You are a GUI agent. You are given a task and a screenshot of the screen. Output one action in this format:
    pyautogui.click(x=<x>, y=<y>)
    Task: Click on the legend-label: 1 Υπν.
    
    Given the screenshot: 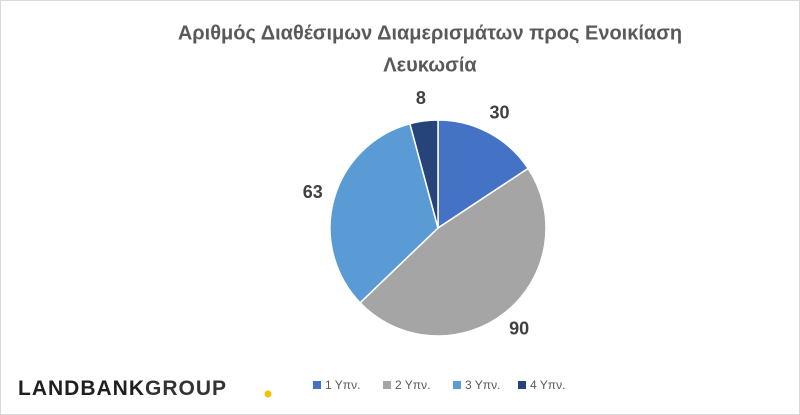 What is the action you would take?
    pyautogui.click(x=342, y=385)
    